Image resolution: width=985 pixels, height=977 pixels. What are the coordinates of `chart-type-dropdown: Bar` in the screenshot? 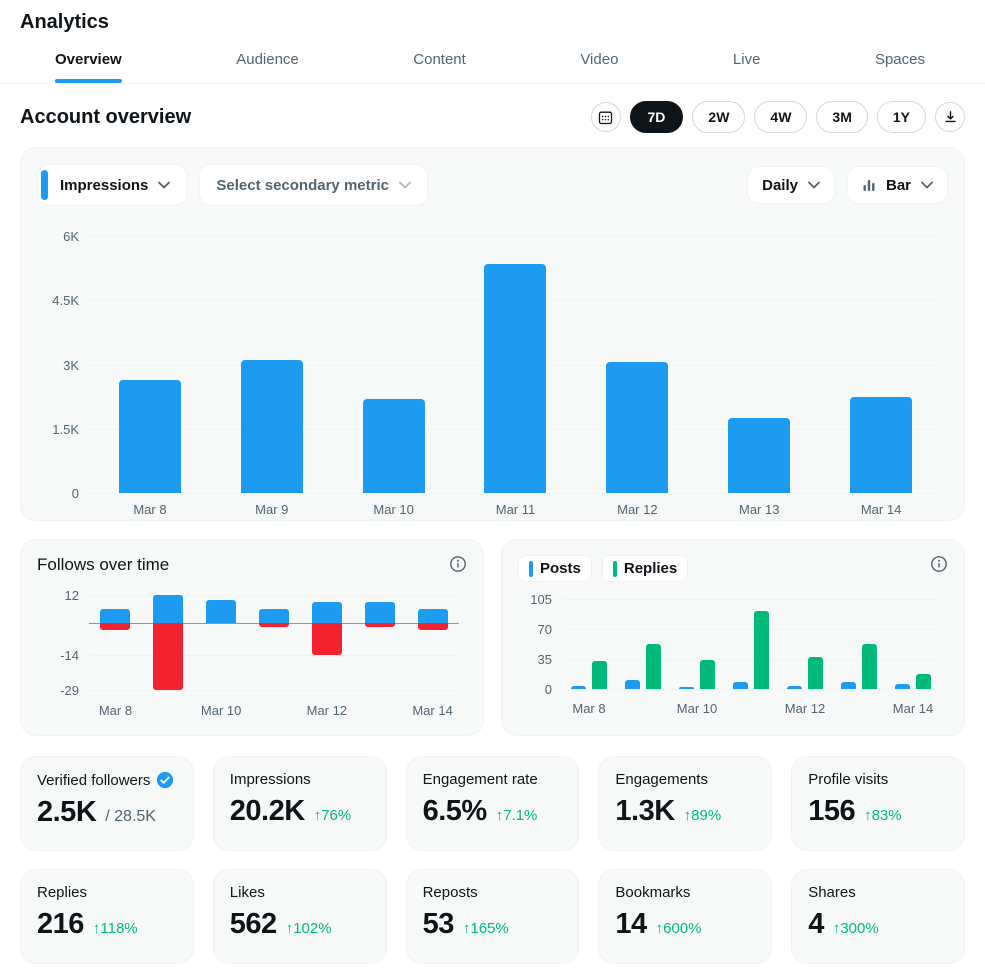 It's located at (897, 185).